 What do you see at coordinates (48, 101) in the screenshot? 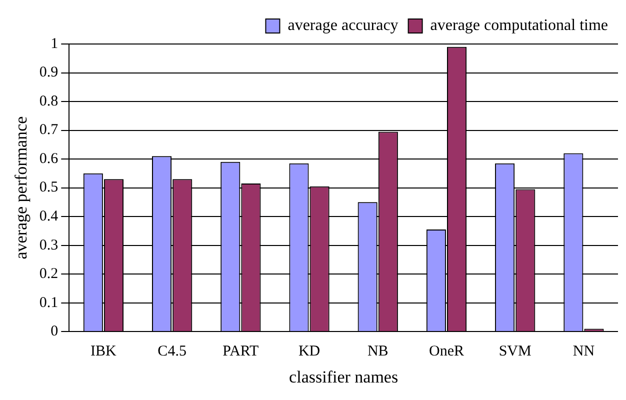
I see `y-tick-label: 0.8` at bounding box center [48, 101].